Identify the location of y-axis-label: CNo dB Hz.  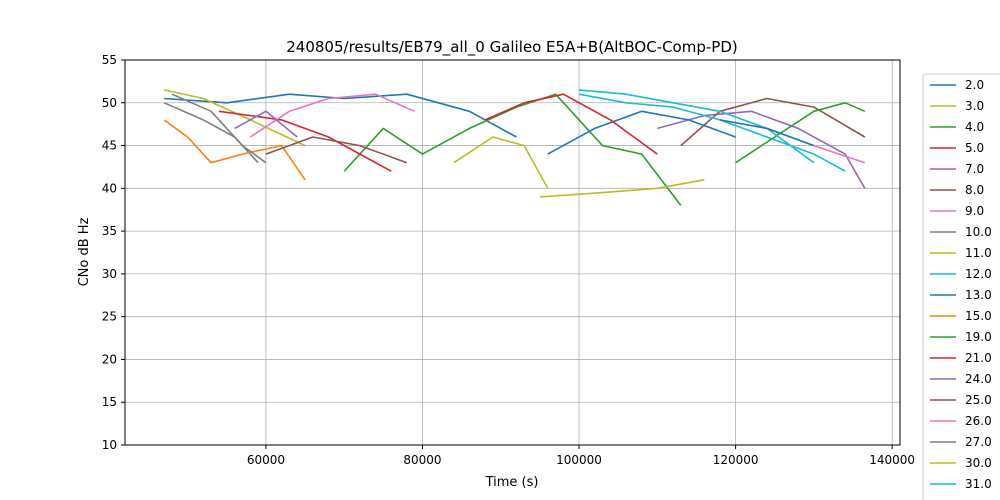
(84, 251).